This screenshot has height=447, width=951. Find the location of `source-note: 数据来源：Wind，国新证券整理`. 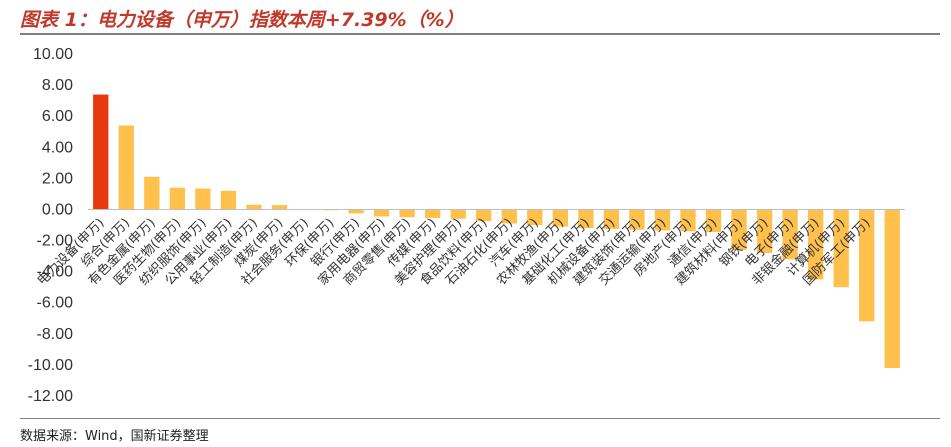

source-note: 数据来源：Wind，国新证券整理 is located at coordinates (114, 436).